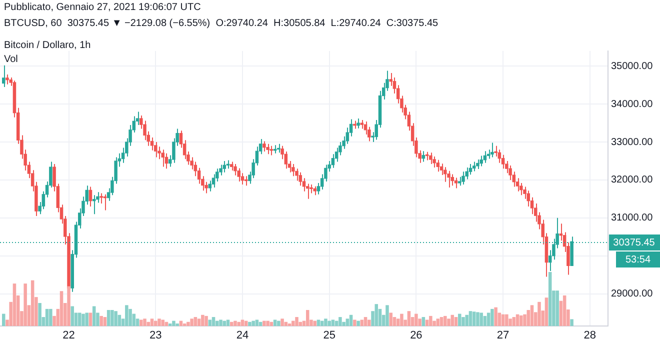 The width and height of the screenshot is (660, 348). Describe the element at coordinates (632, 66) in the screenshot. I see `y-tick-label: 35000.00` at that location.